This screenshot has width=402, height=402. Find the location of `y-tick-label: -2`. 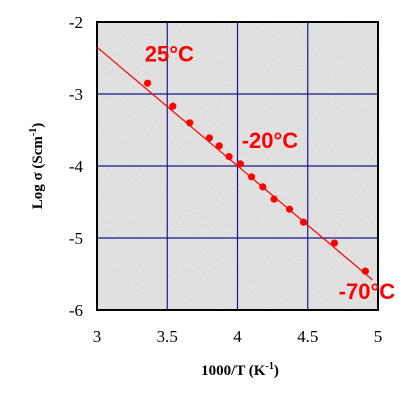

y-tick-label: -2 is located at coordinates (76, 22).